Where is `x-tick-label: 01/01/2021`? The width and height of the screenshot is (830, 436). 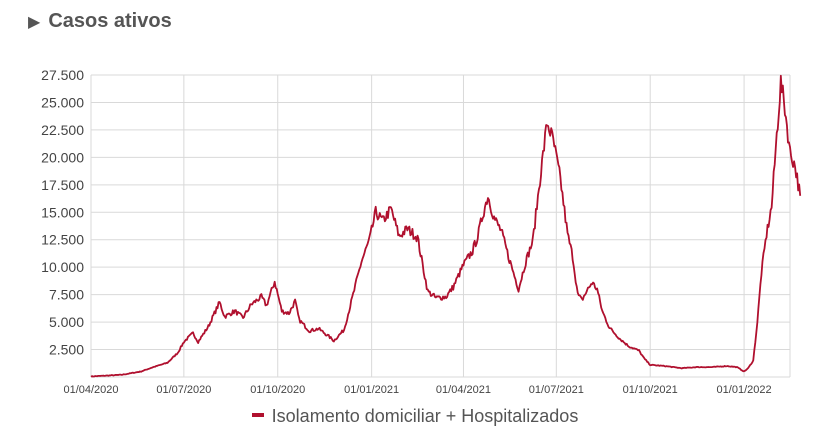 x-tick-label: 01/01/2021 is located at coordinates (371, 390).